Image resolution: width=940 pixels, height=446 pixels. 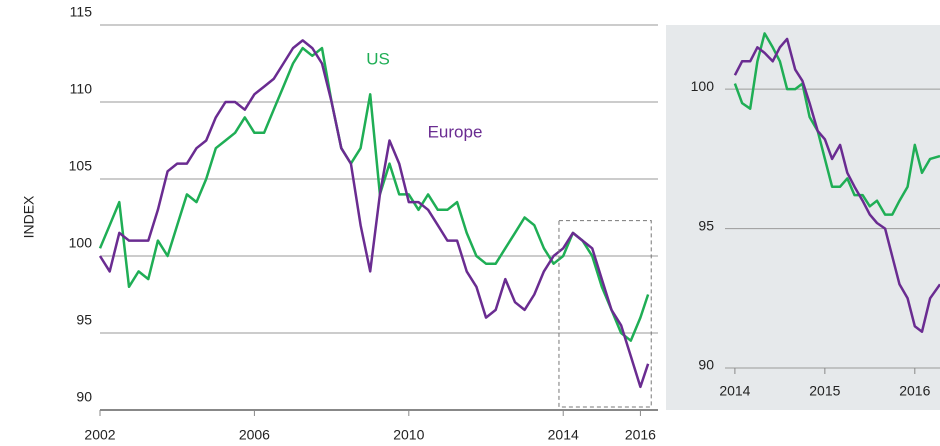 What do you see at coordinates (824, 391) in the screenshot?
I see `x-tick-label: 2015` at bounding box center [824, 391].